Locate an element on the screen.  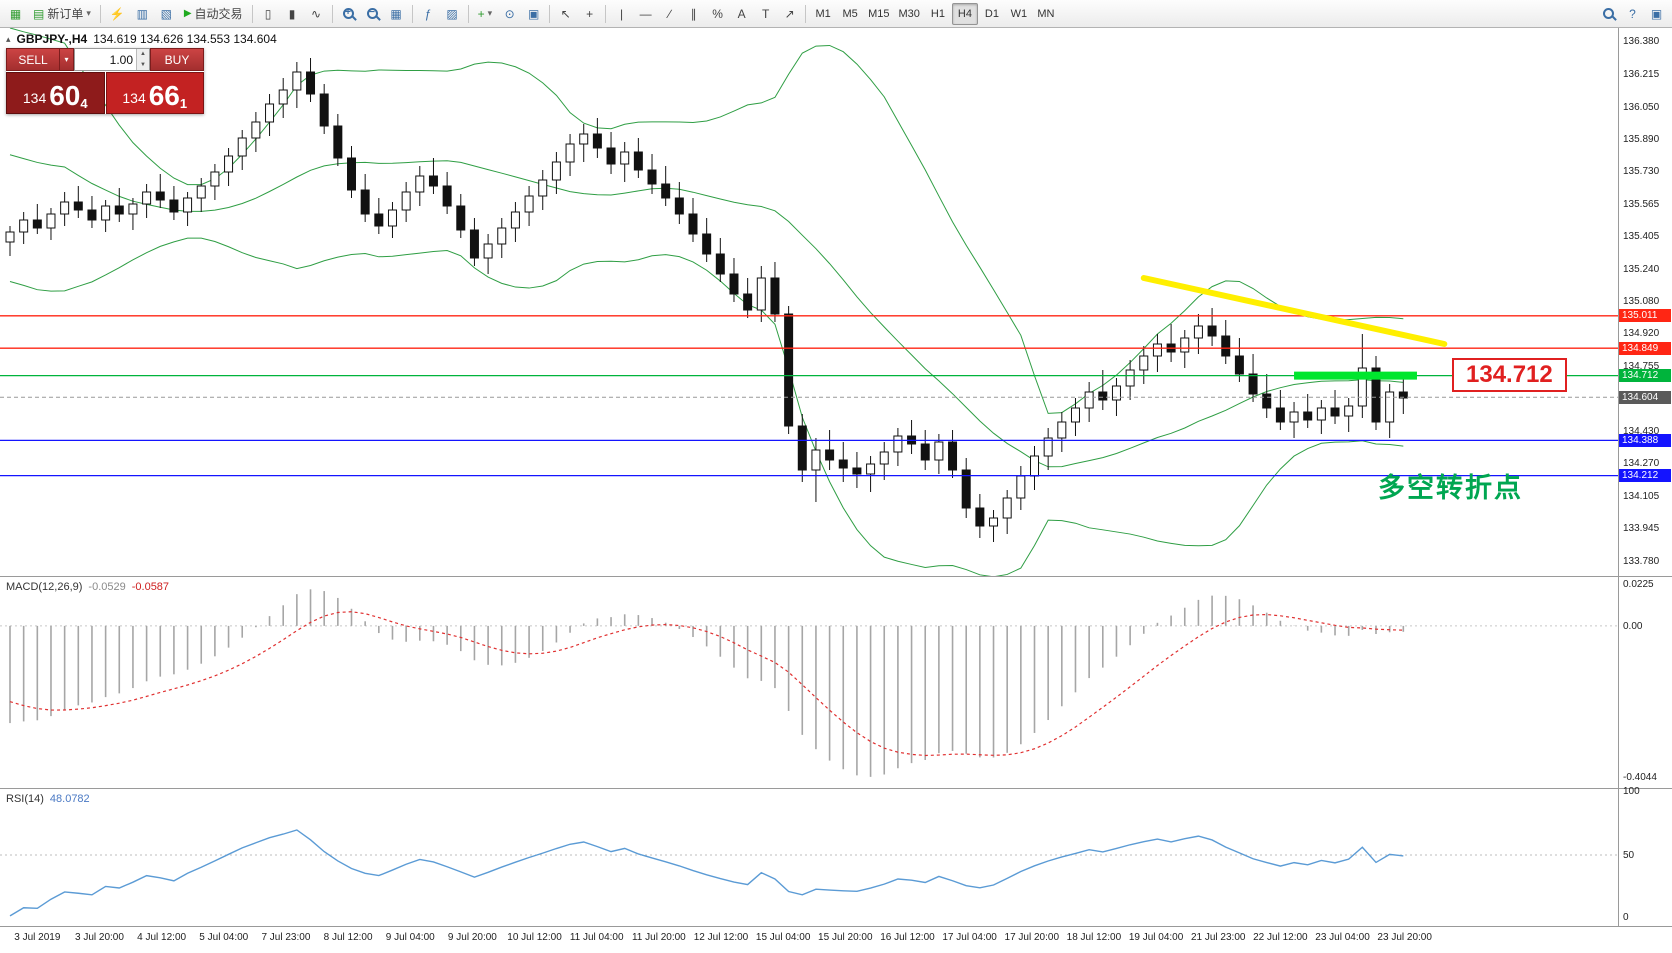
text-label-icon: T is located at coordinates (765, 13).